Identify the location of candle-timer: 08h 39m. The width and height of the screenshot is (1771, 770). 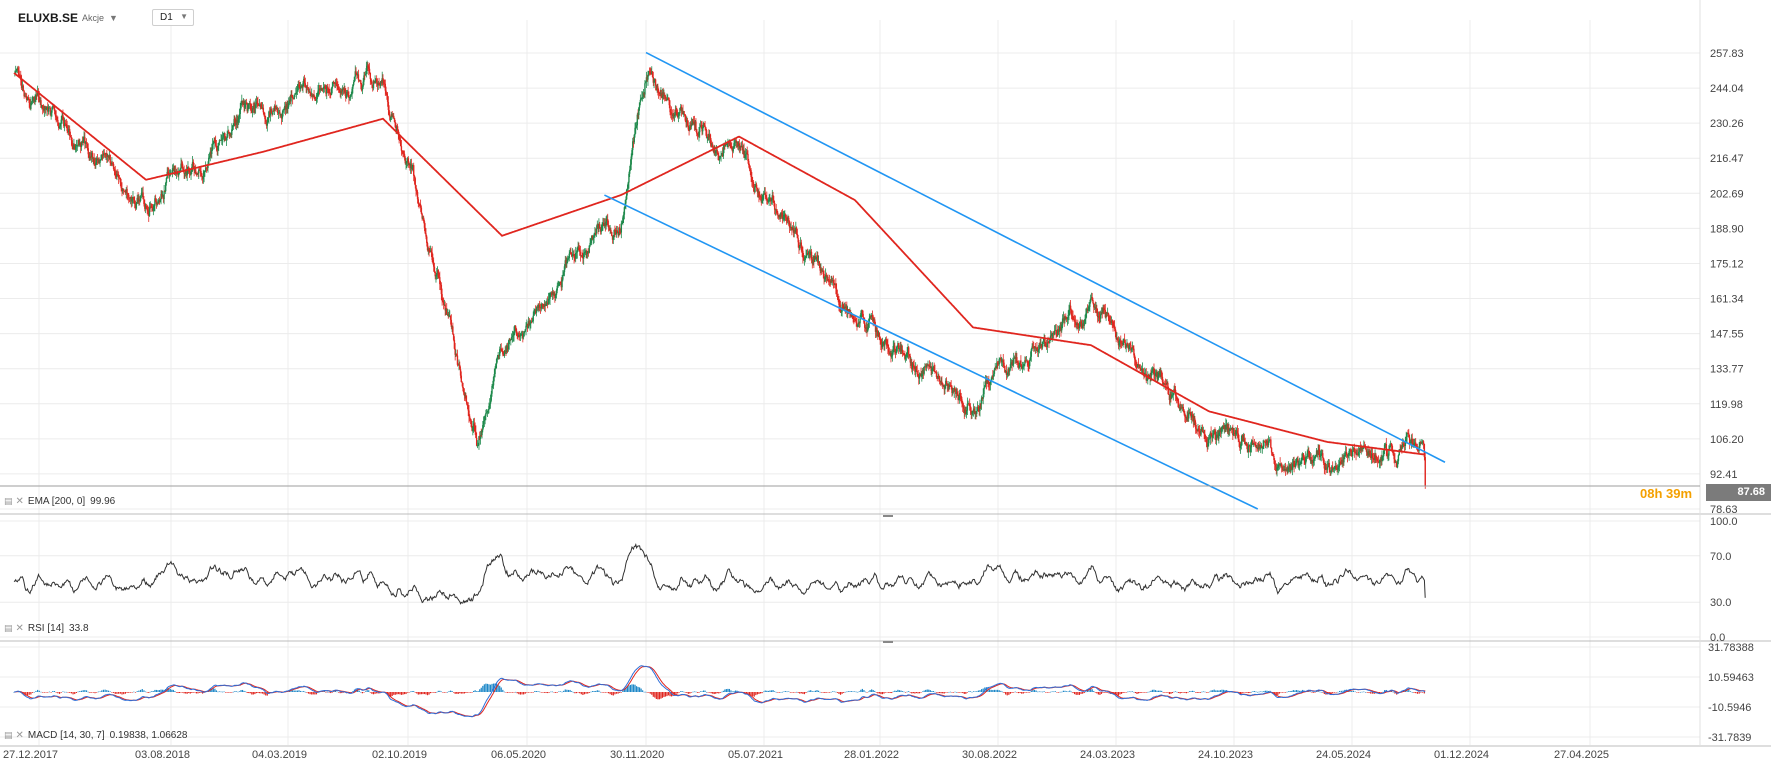
(1666, 493).